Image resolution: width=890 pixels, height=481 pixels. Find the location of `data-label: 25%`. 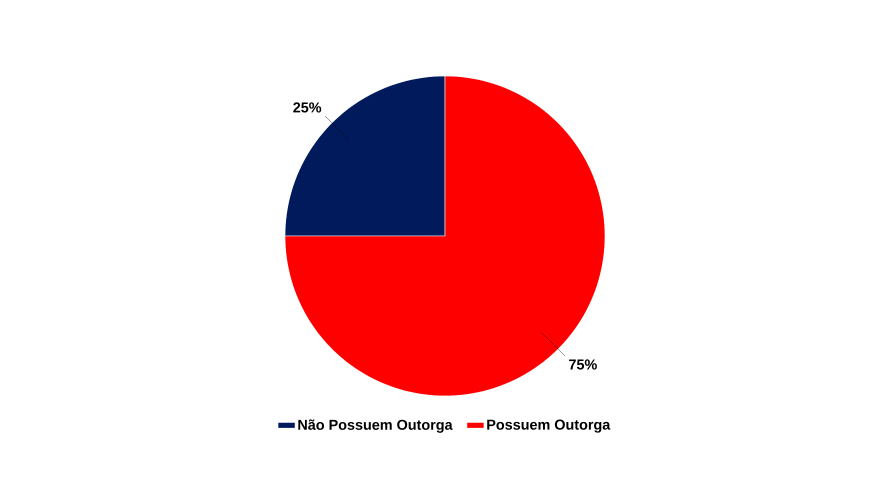

data-label: 25% is located at coordinates (307, 107).